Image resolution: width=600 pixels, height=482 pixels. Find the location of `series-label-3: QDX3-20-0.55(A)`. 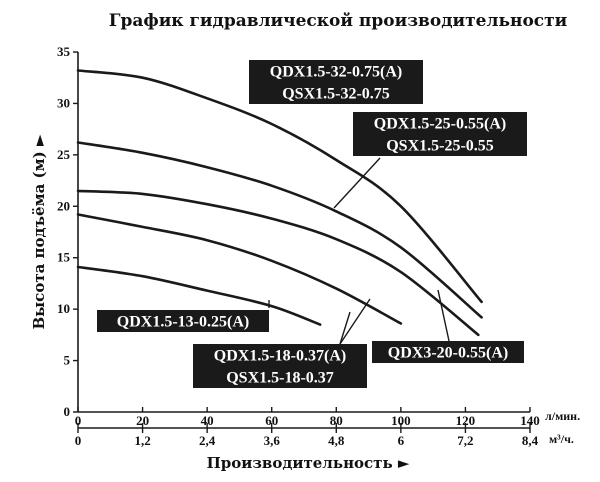

series-label-3: QDX3-20-0.55(A) is located at coordinates (448, 352).